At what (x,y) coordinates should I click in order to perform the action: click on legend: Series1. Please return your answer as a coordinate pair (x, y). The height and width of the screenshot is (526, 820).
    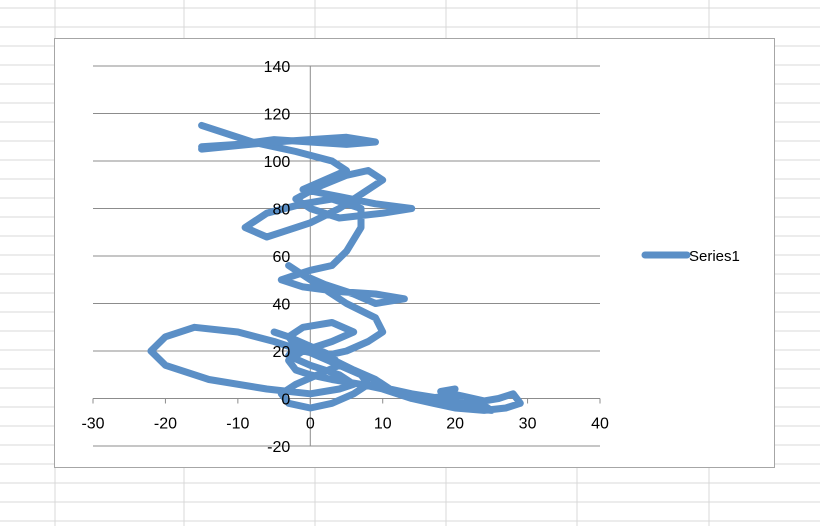
    Looking at the image, I should click on (690, 256).